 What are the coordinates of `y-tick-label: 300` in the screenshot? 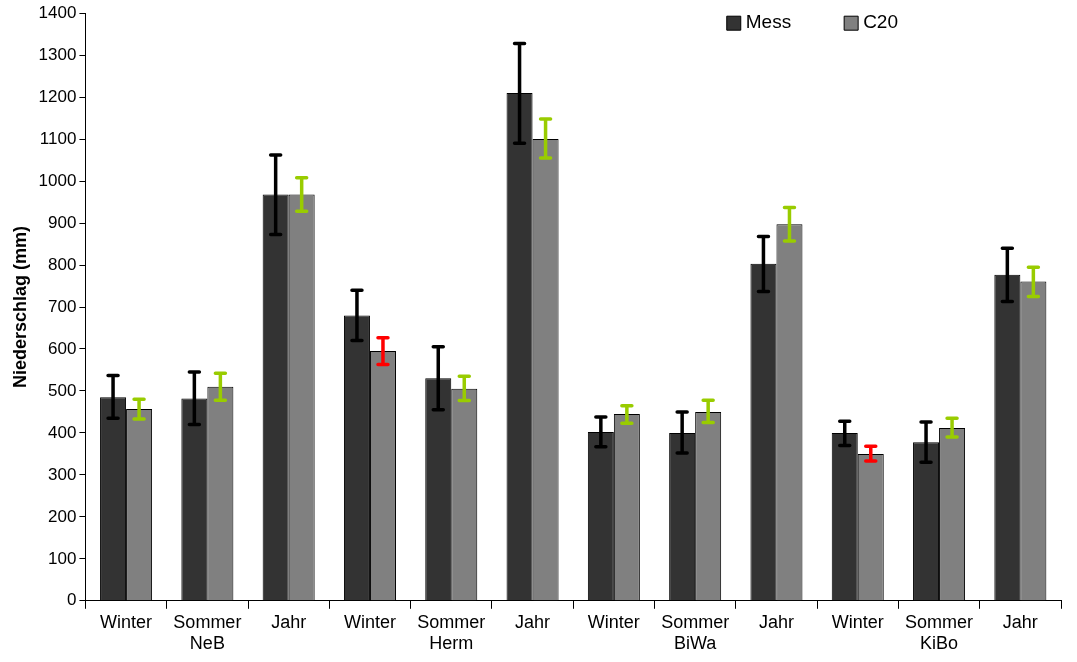 It's located at (62, 474).